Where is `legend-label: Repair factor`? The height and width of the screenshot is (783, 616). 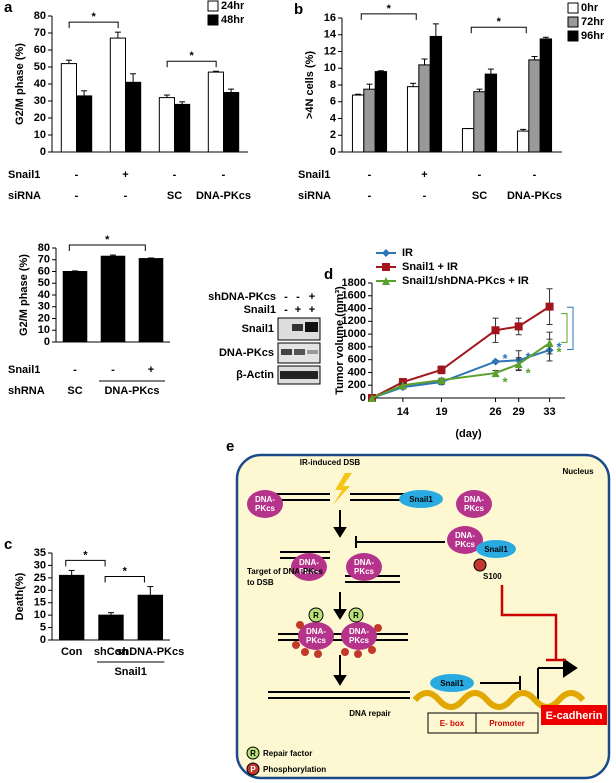
legend-label: Repair factor is located at coordinates (287, 753).